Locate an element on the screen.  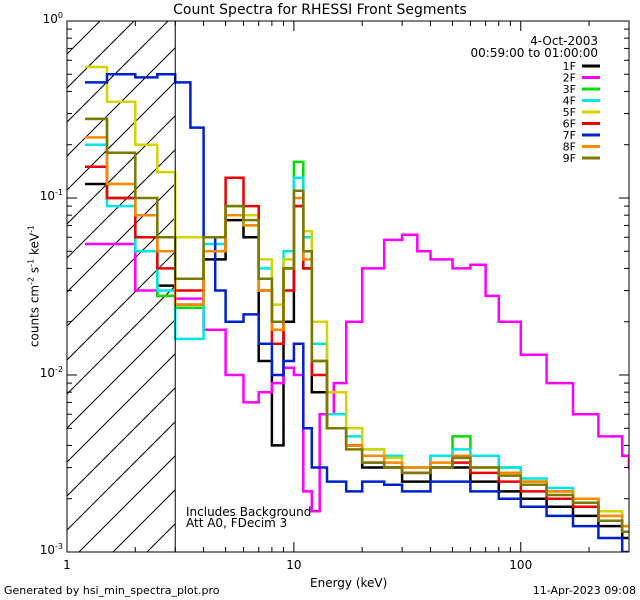
x-tick-label: 10 is located at coordinates (294, 565).